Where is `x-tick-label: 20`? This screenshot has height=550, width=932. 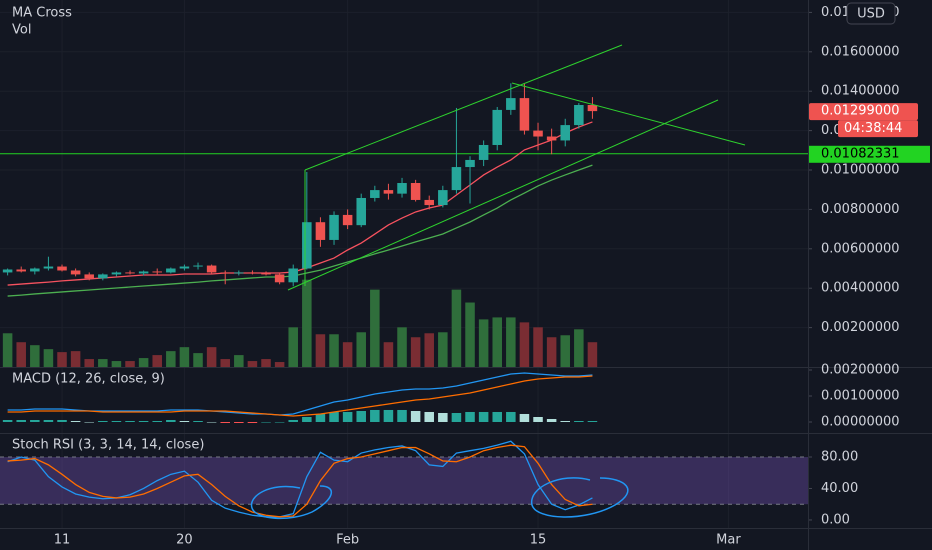
x-tick-label: 20 is located at coordinates (184, 540).